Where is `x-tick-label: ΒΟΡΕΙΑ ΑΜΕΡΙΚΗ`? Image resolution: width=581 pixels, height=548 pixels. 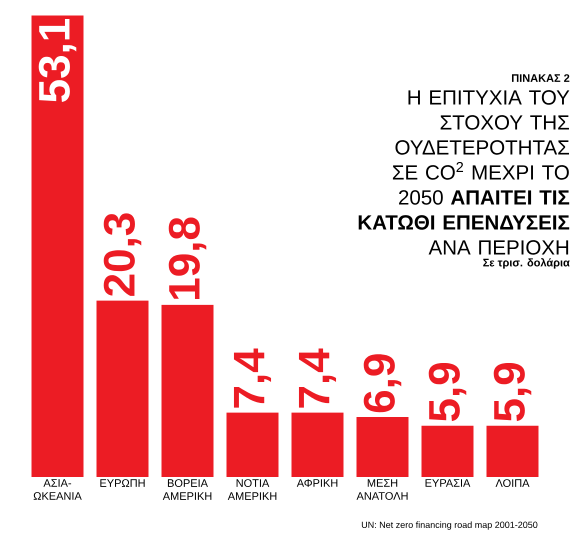
x-tick-label: ΒΟΡΕΙΑ ΑΜΕΡΙΚΗ is located at coordinates (187, 489).